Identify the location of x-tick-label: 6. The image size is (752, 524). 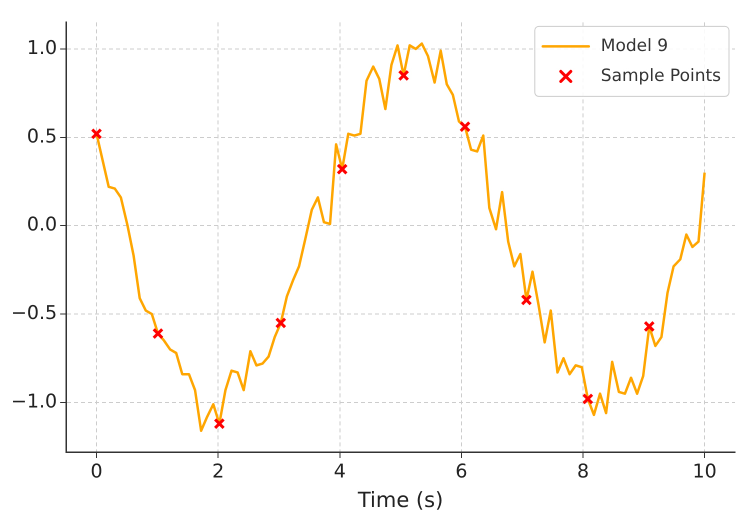
(461, 471).